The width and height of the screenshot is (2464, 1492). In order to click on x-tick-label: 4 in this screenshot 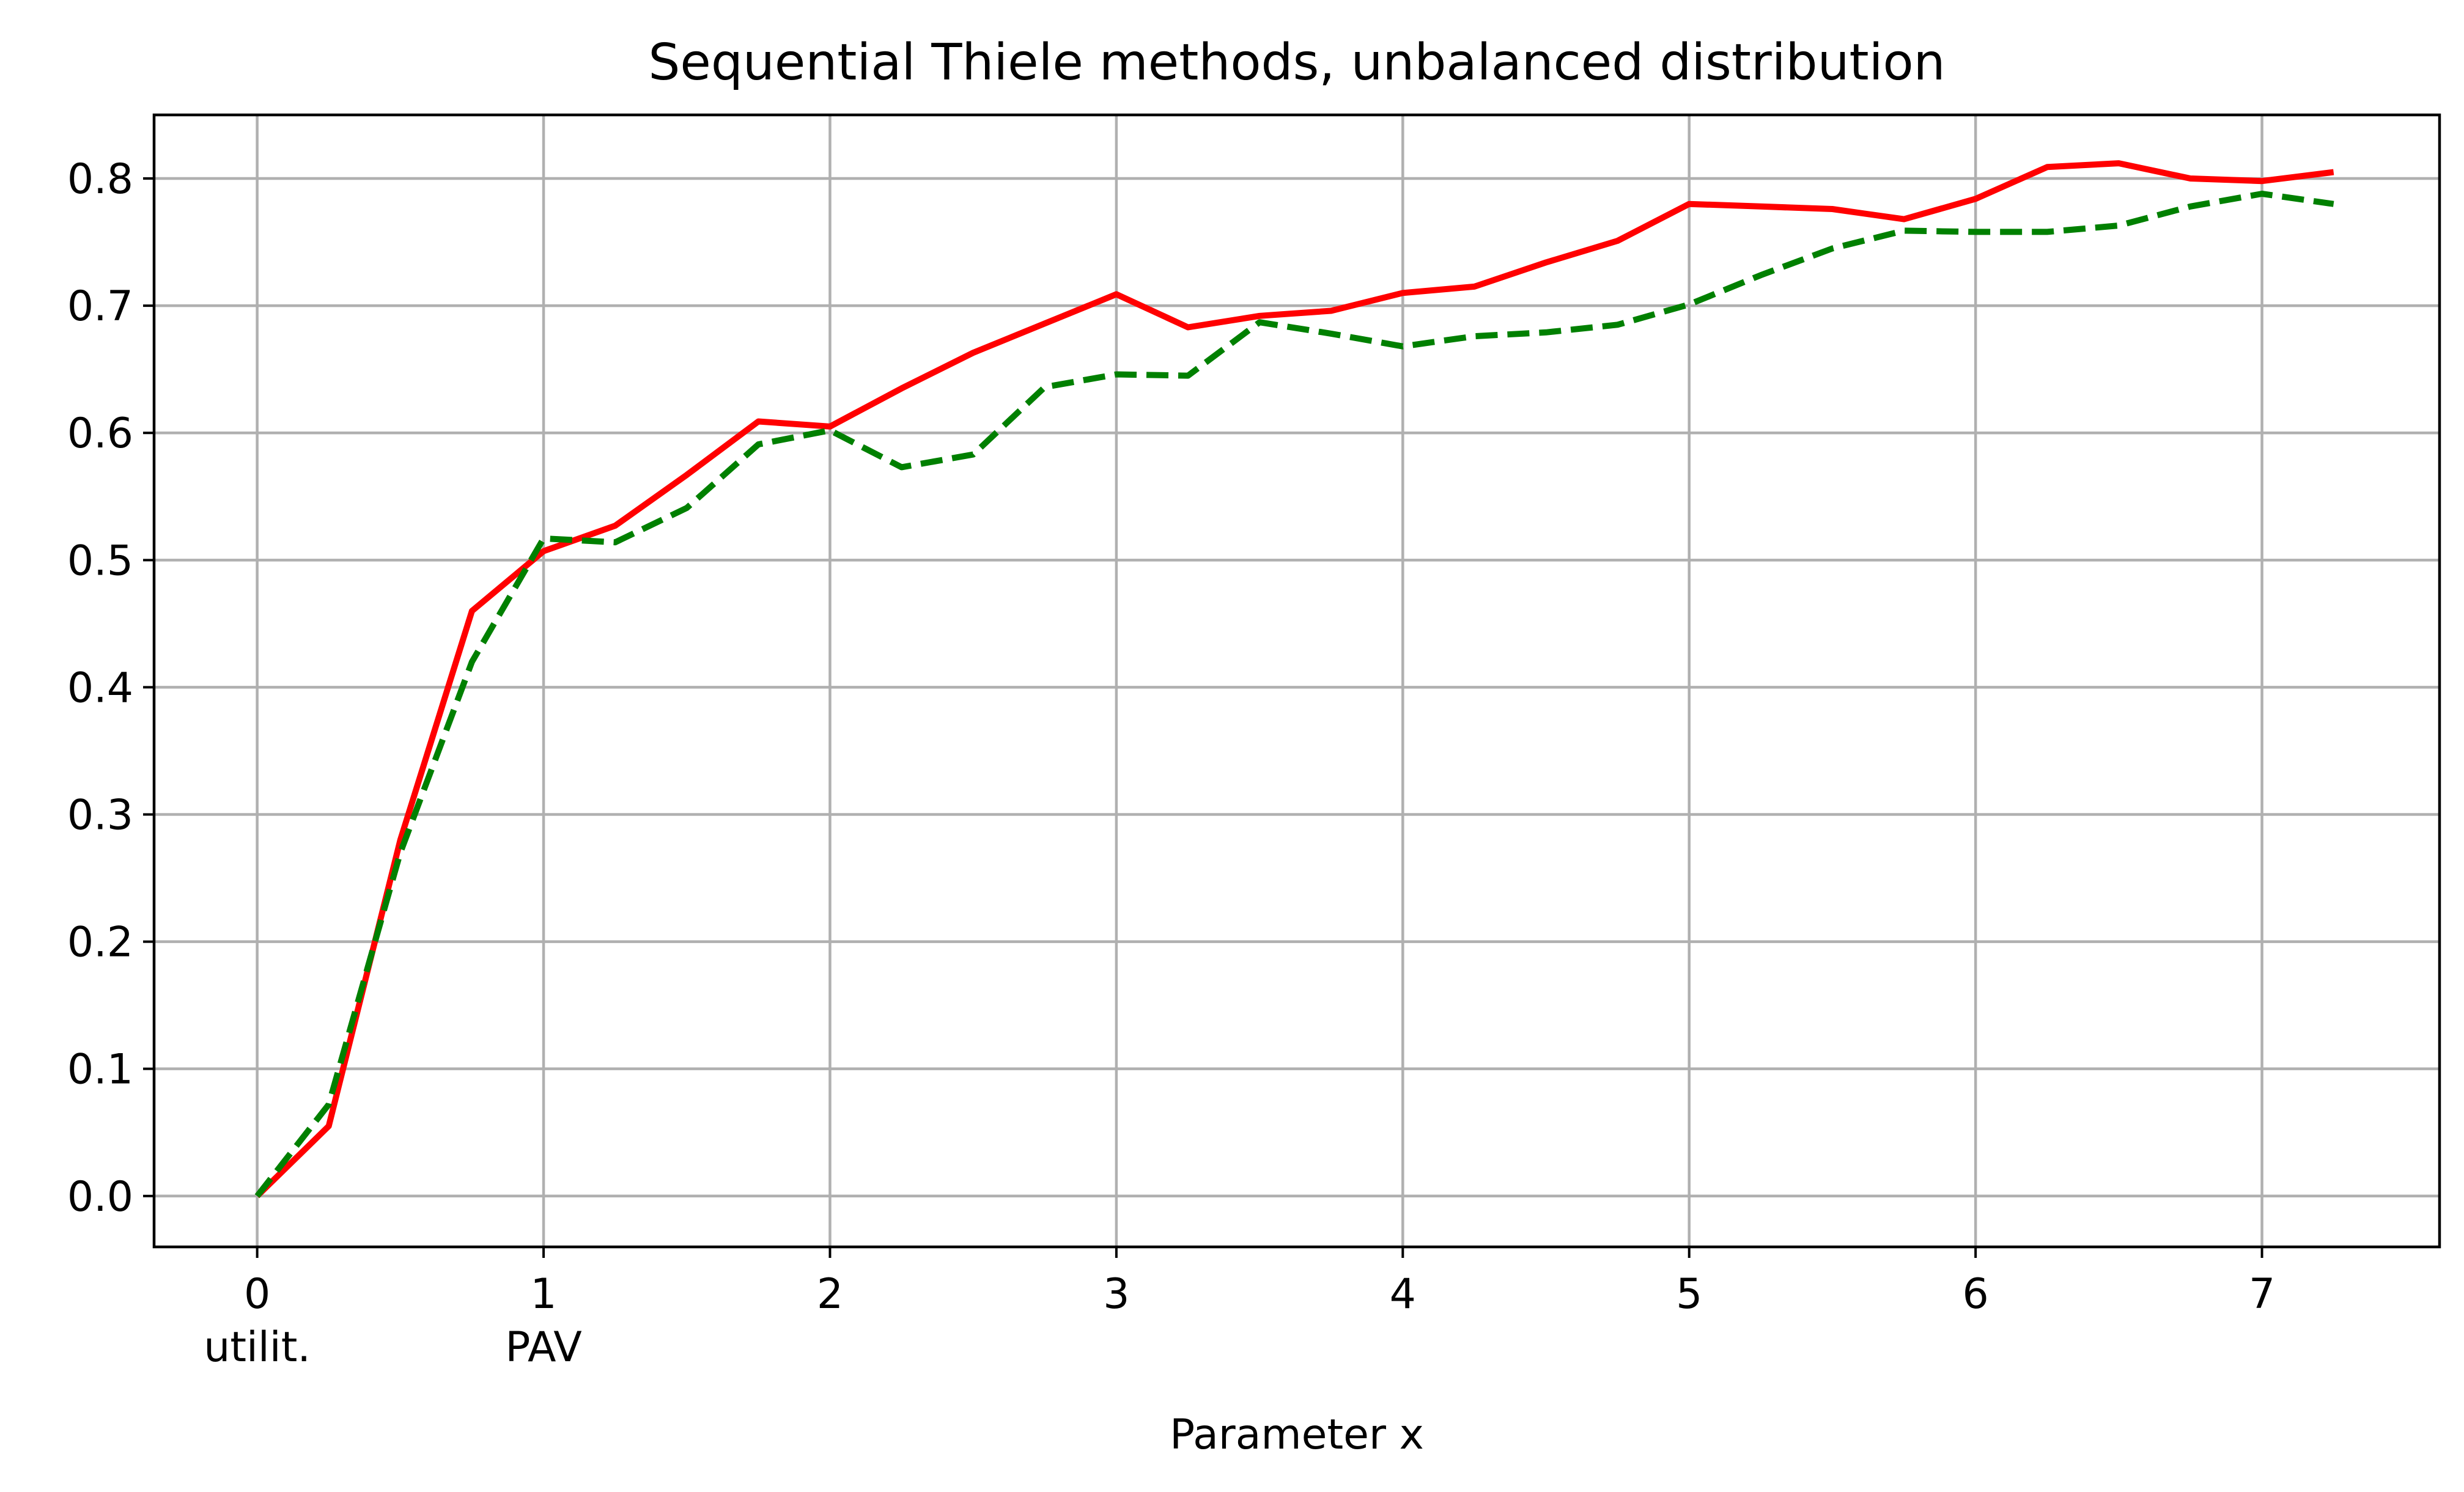, I will do `click(1403, 1294)`.